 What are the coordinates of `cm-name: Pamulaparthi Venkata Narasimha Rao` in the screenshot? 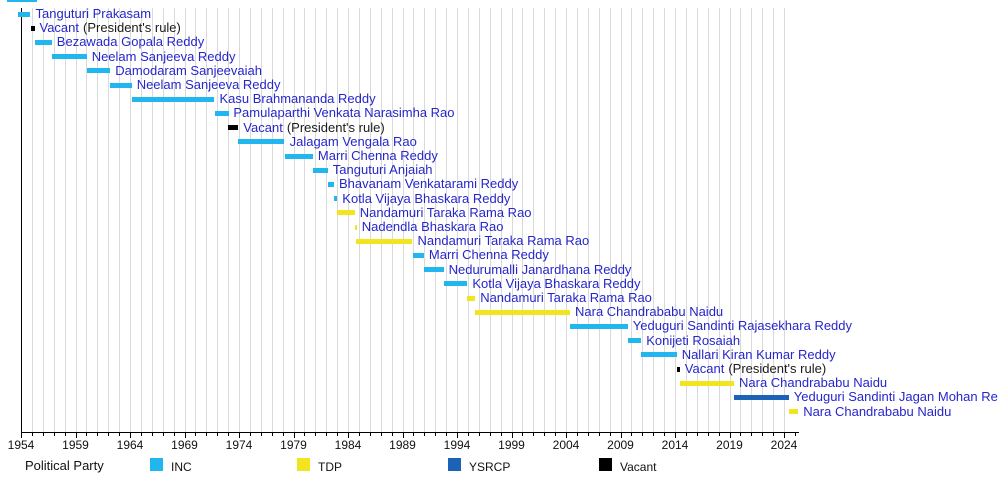 It's located at (344, 113).